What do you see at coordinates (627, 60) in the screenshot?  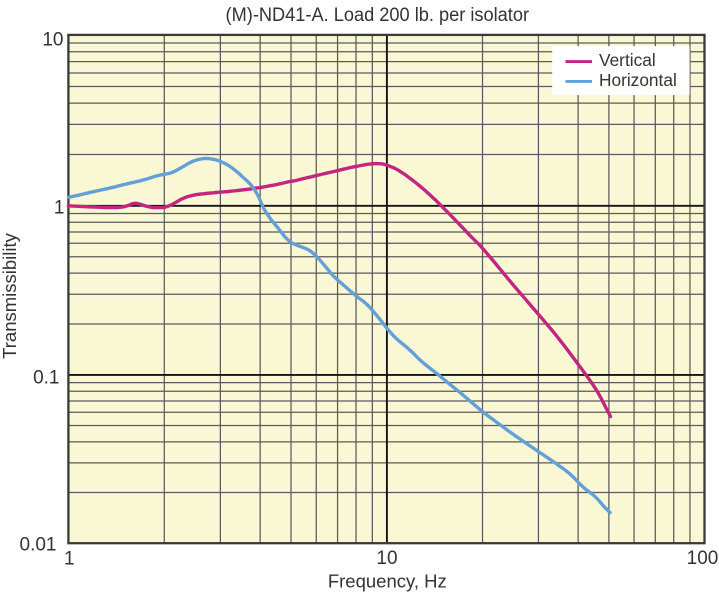 I see `svg-text: Vertical` at bounding box center [627, 60].